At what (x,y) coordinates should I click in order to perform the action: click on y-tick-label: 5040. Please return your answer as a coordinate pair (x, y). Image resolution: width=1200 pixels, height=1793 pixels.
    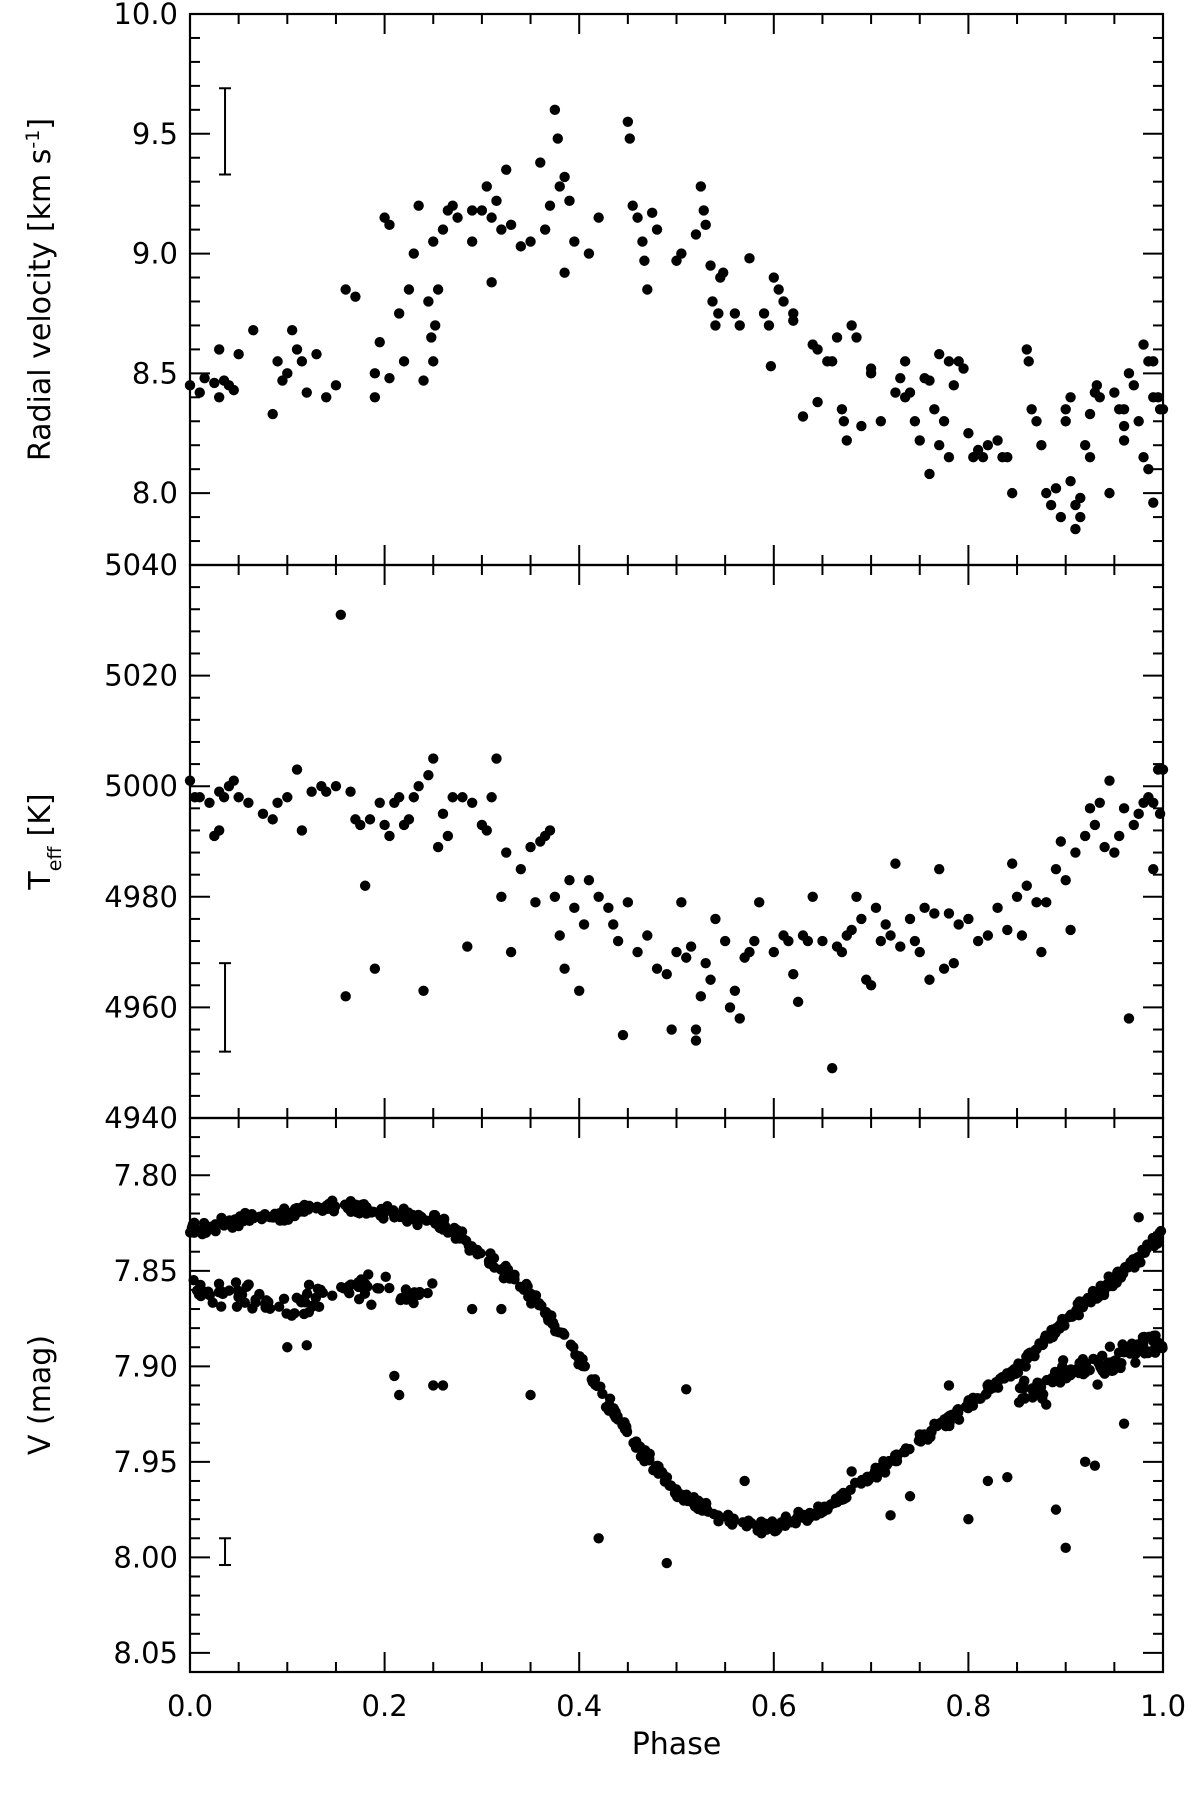
    Looking at the image, I should click on (141, 565).